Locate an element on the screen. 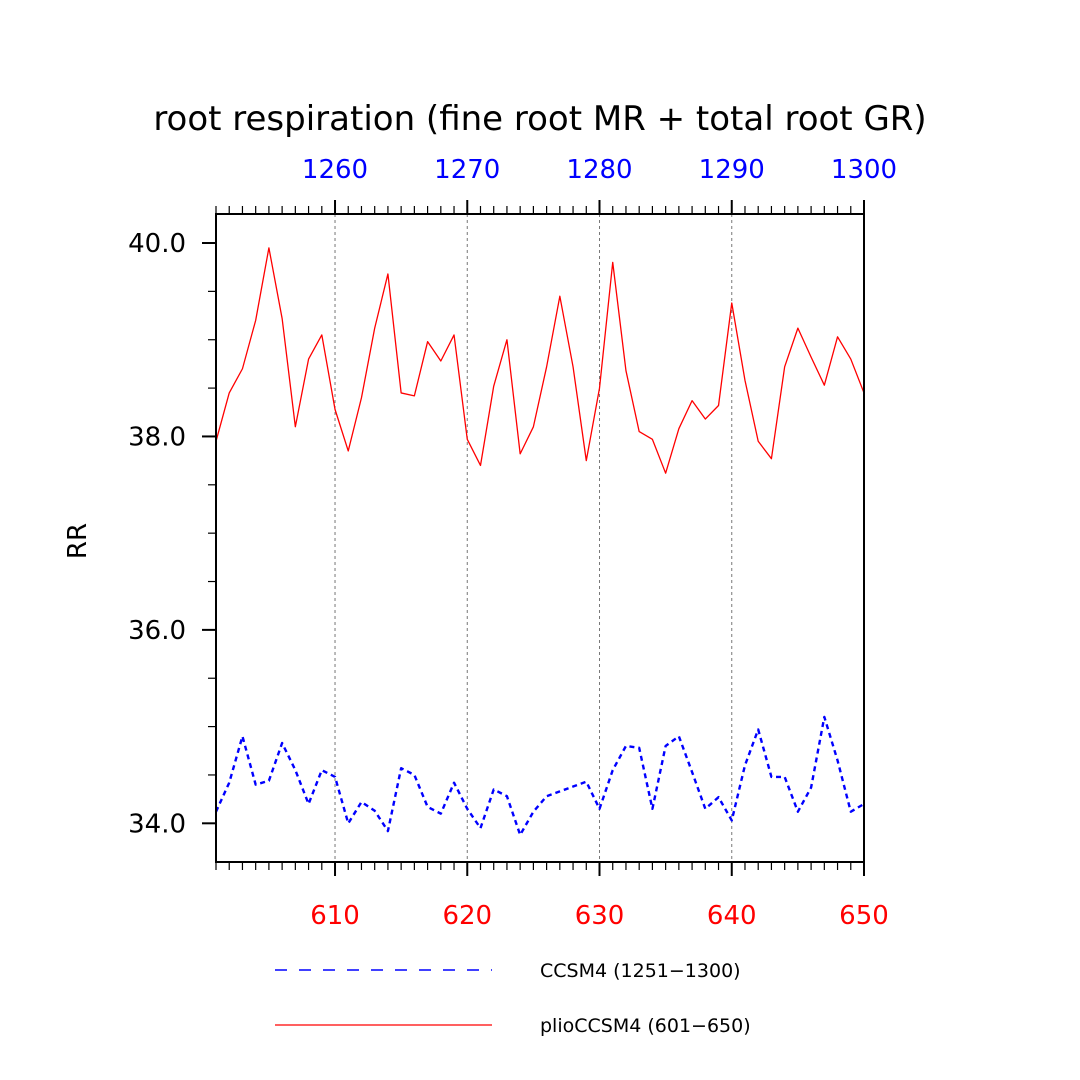 This screenshot has width=1080, height=1080. top-tick-label-1280: 1280 is located at coordinates (599, 170).